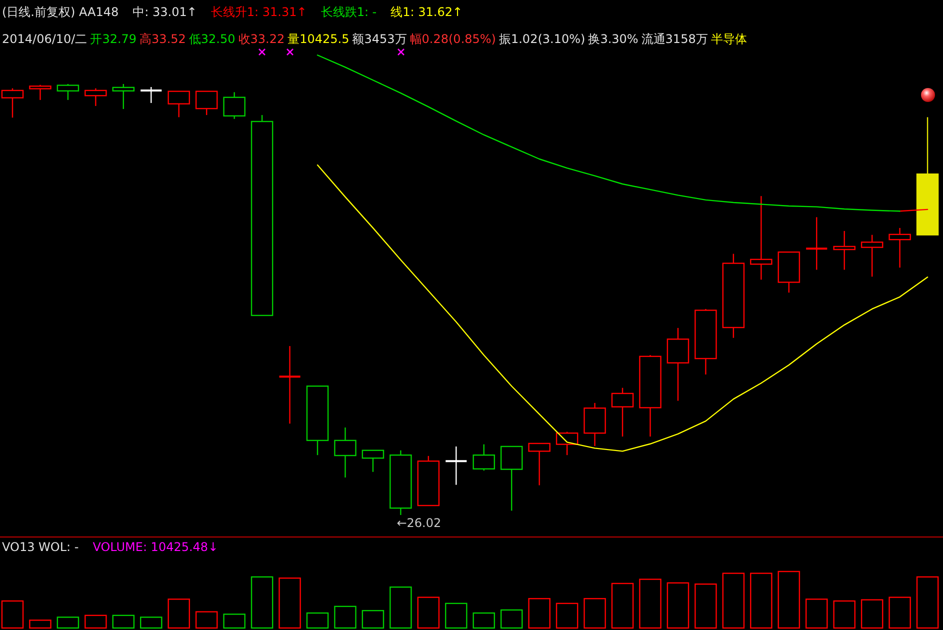 This screenshot has height=630, width=943. I want to click on chart-title: (日线.前复权) AA148, so click(60, 12).